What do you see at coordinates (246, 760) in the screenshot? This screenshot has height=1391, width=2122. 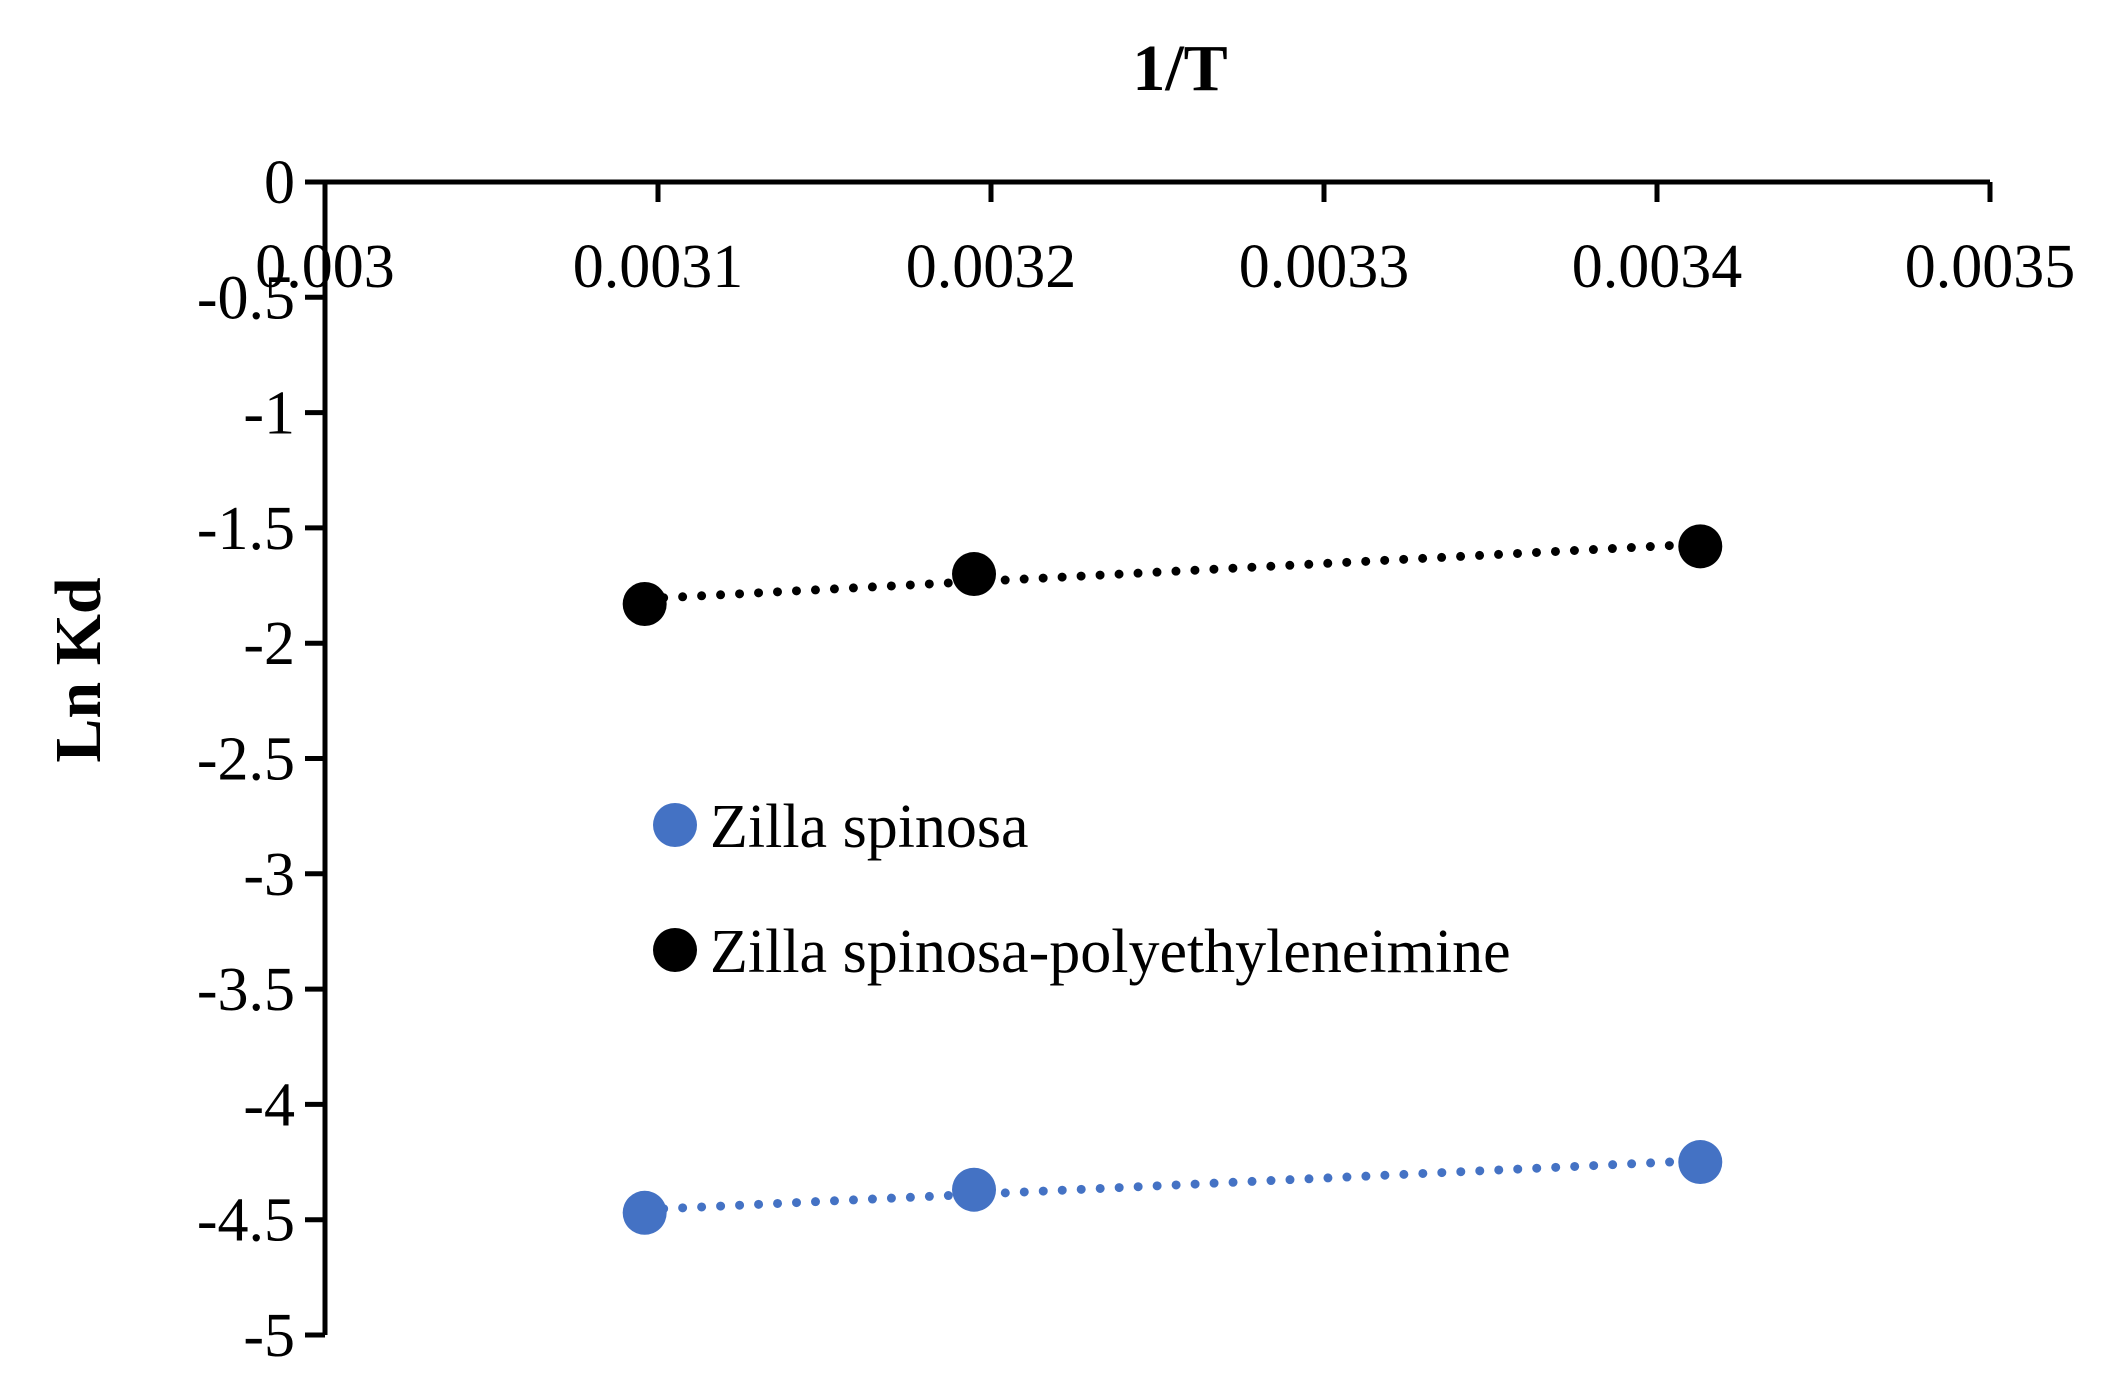 I see `y-tick-label: -2.5` at bounding box center [246, 760].